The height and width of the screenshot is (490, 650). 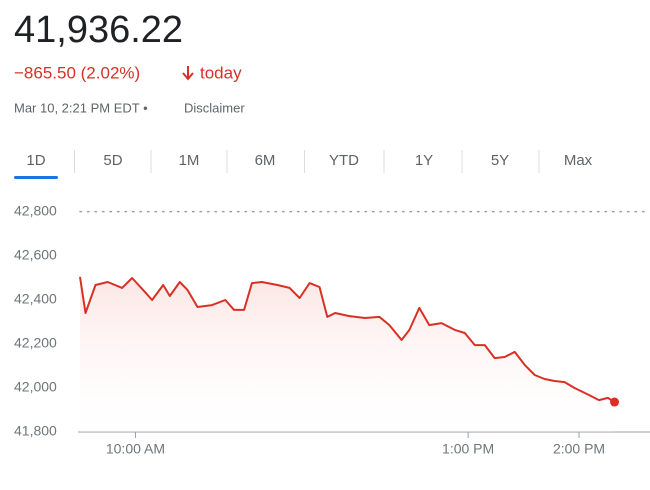 What do you see at coordinates (35, 431) in the screenshot?
I see `y-tick-label: 41,800` at bounding box center [35, 431].